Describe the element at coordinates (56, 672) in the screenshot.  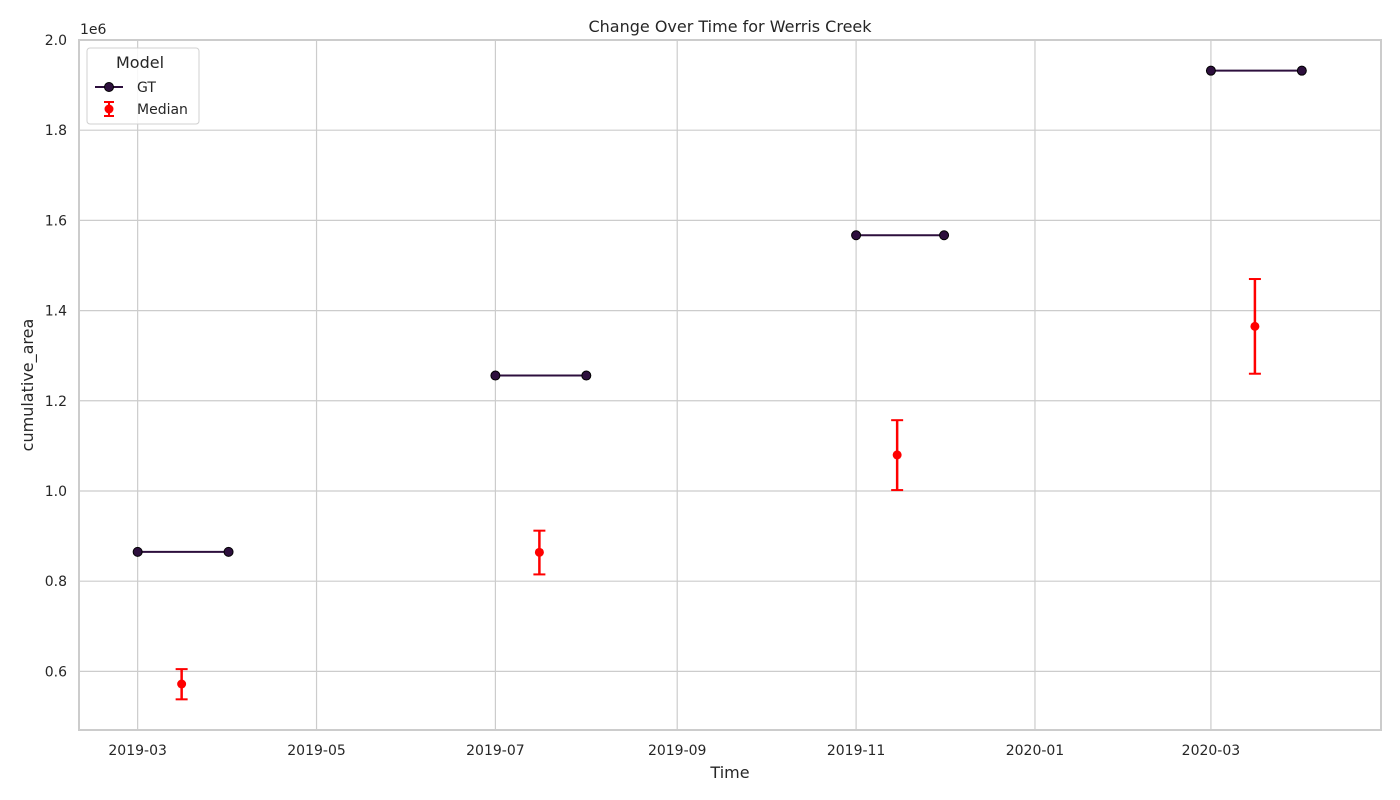
I see `y-tick-label: 0.6` at that location.